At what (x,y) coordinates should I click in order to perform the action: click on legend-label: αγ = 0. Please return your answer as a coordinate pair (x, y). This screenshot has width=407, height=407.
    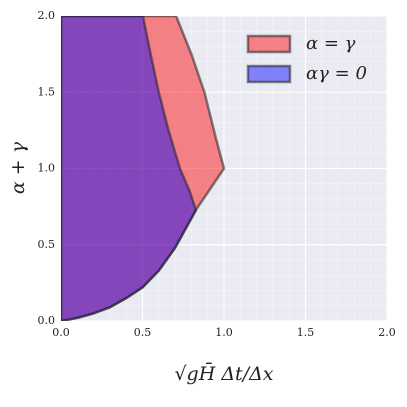
    Looking at the image, I should click on (336, 73).